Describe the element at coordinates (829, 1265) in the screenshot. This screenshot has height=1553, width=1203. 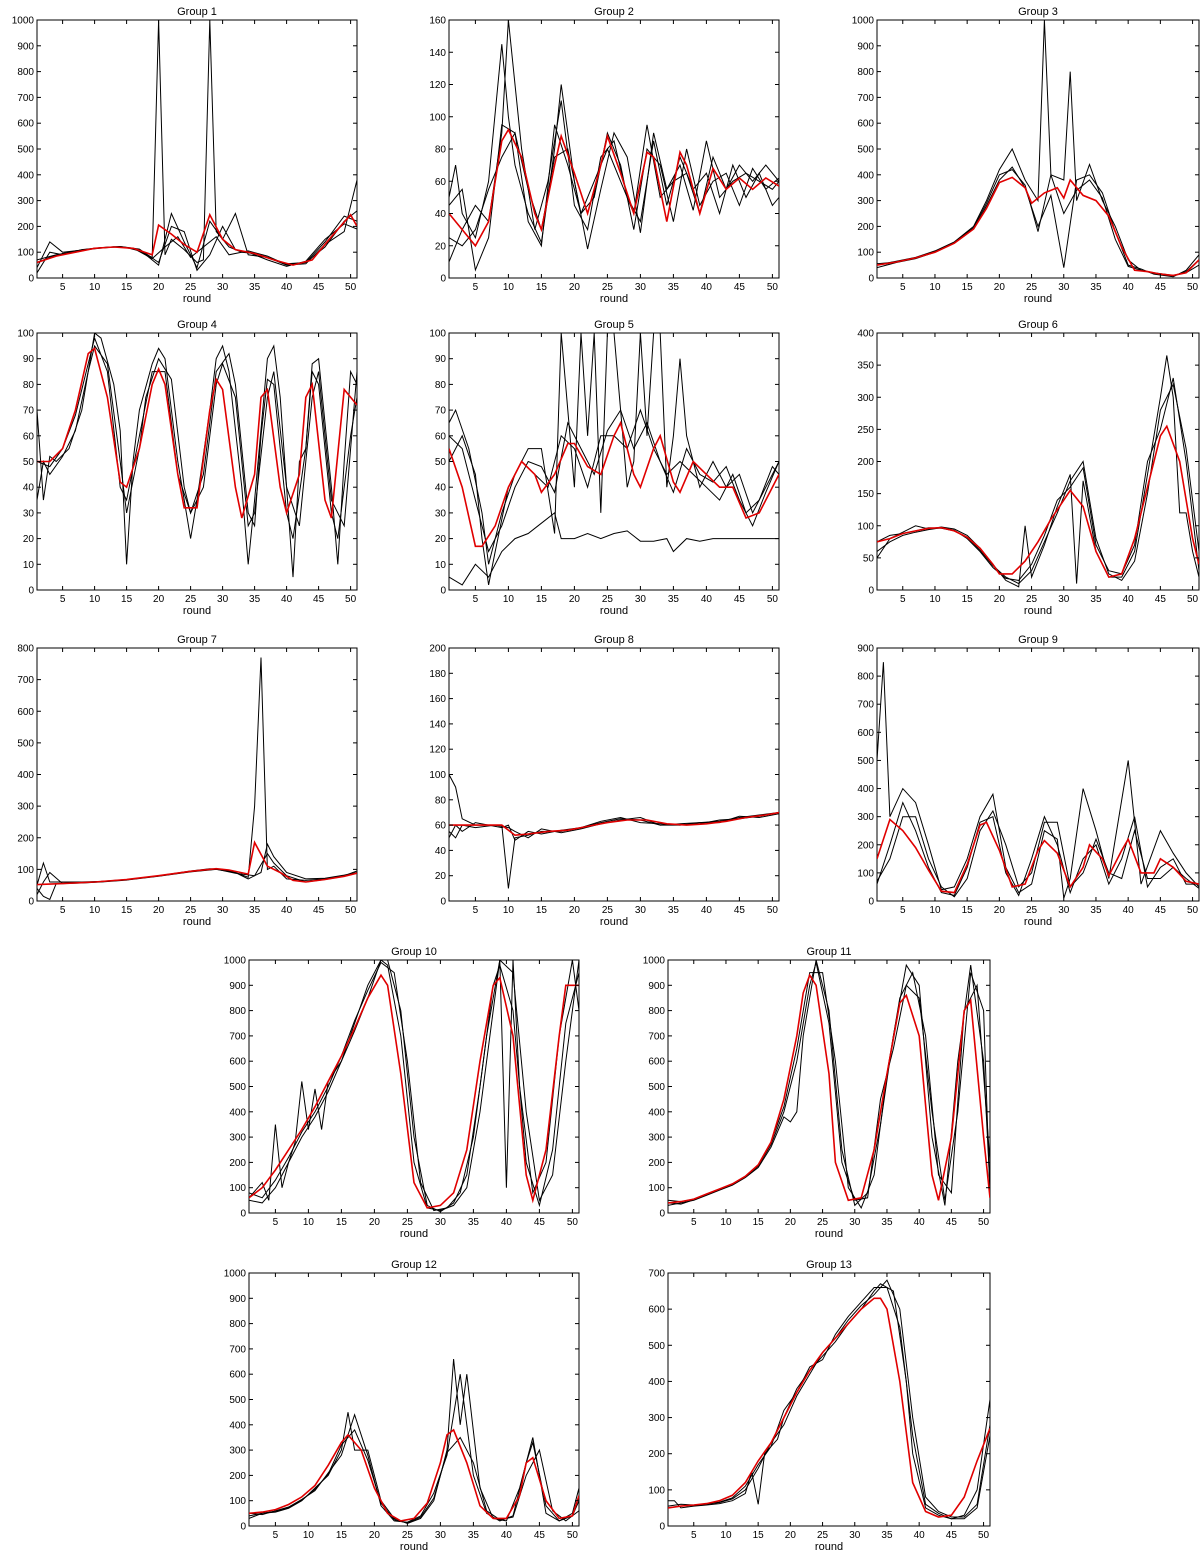
I see `panel-title: Group 13` at that location.